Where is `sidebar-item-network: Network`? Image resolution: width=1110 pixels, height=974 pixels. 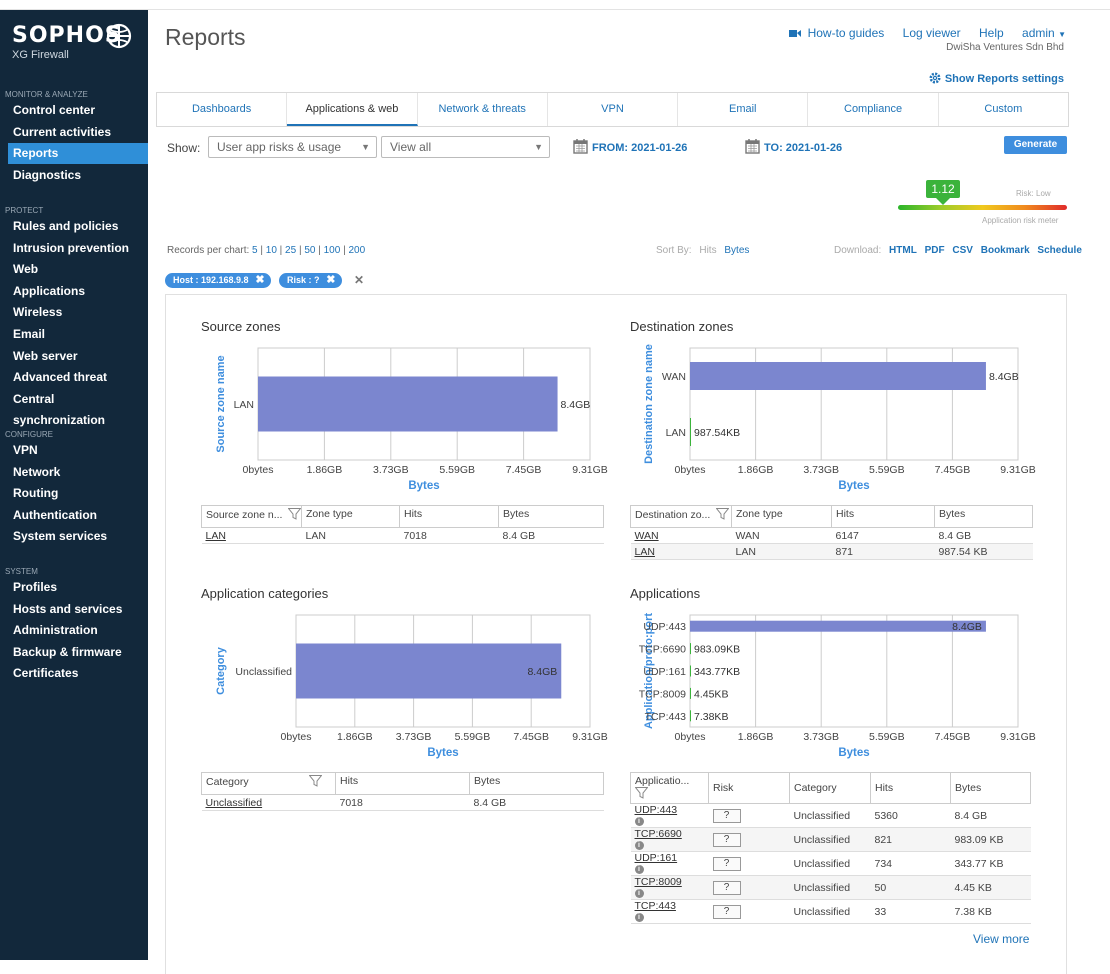 sidebar-item-network: Network is located at coordinates (37, 471).